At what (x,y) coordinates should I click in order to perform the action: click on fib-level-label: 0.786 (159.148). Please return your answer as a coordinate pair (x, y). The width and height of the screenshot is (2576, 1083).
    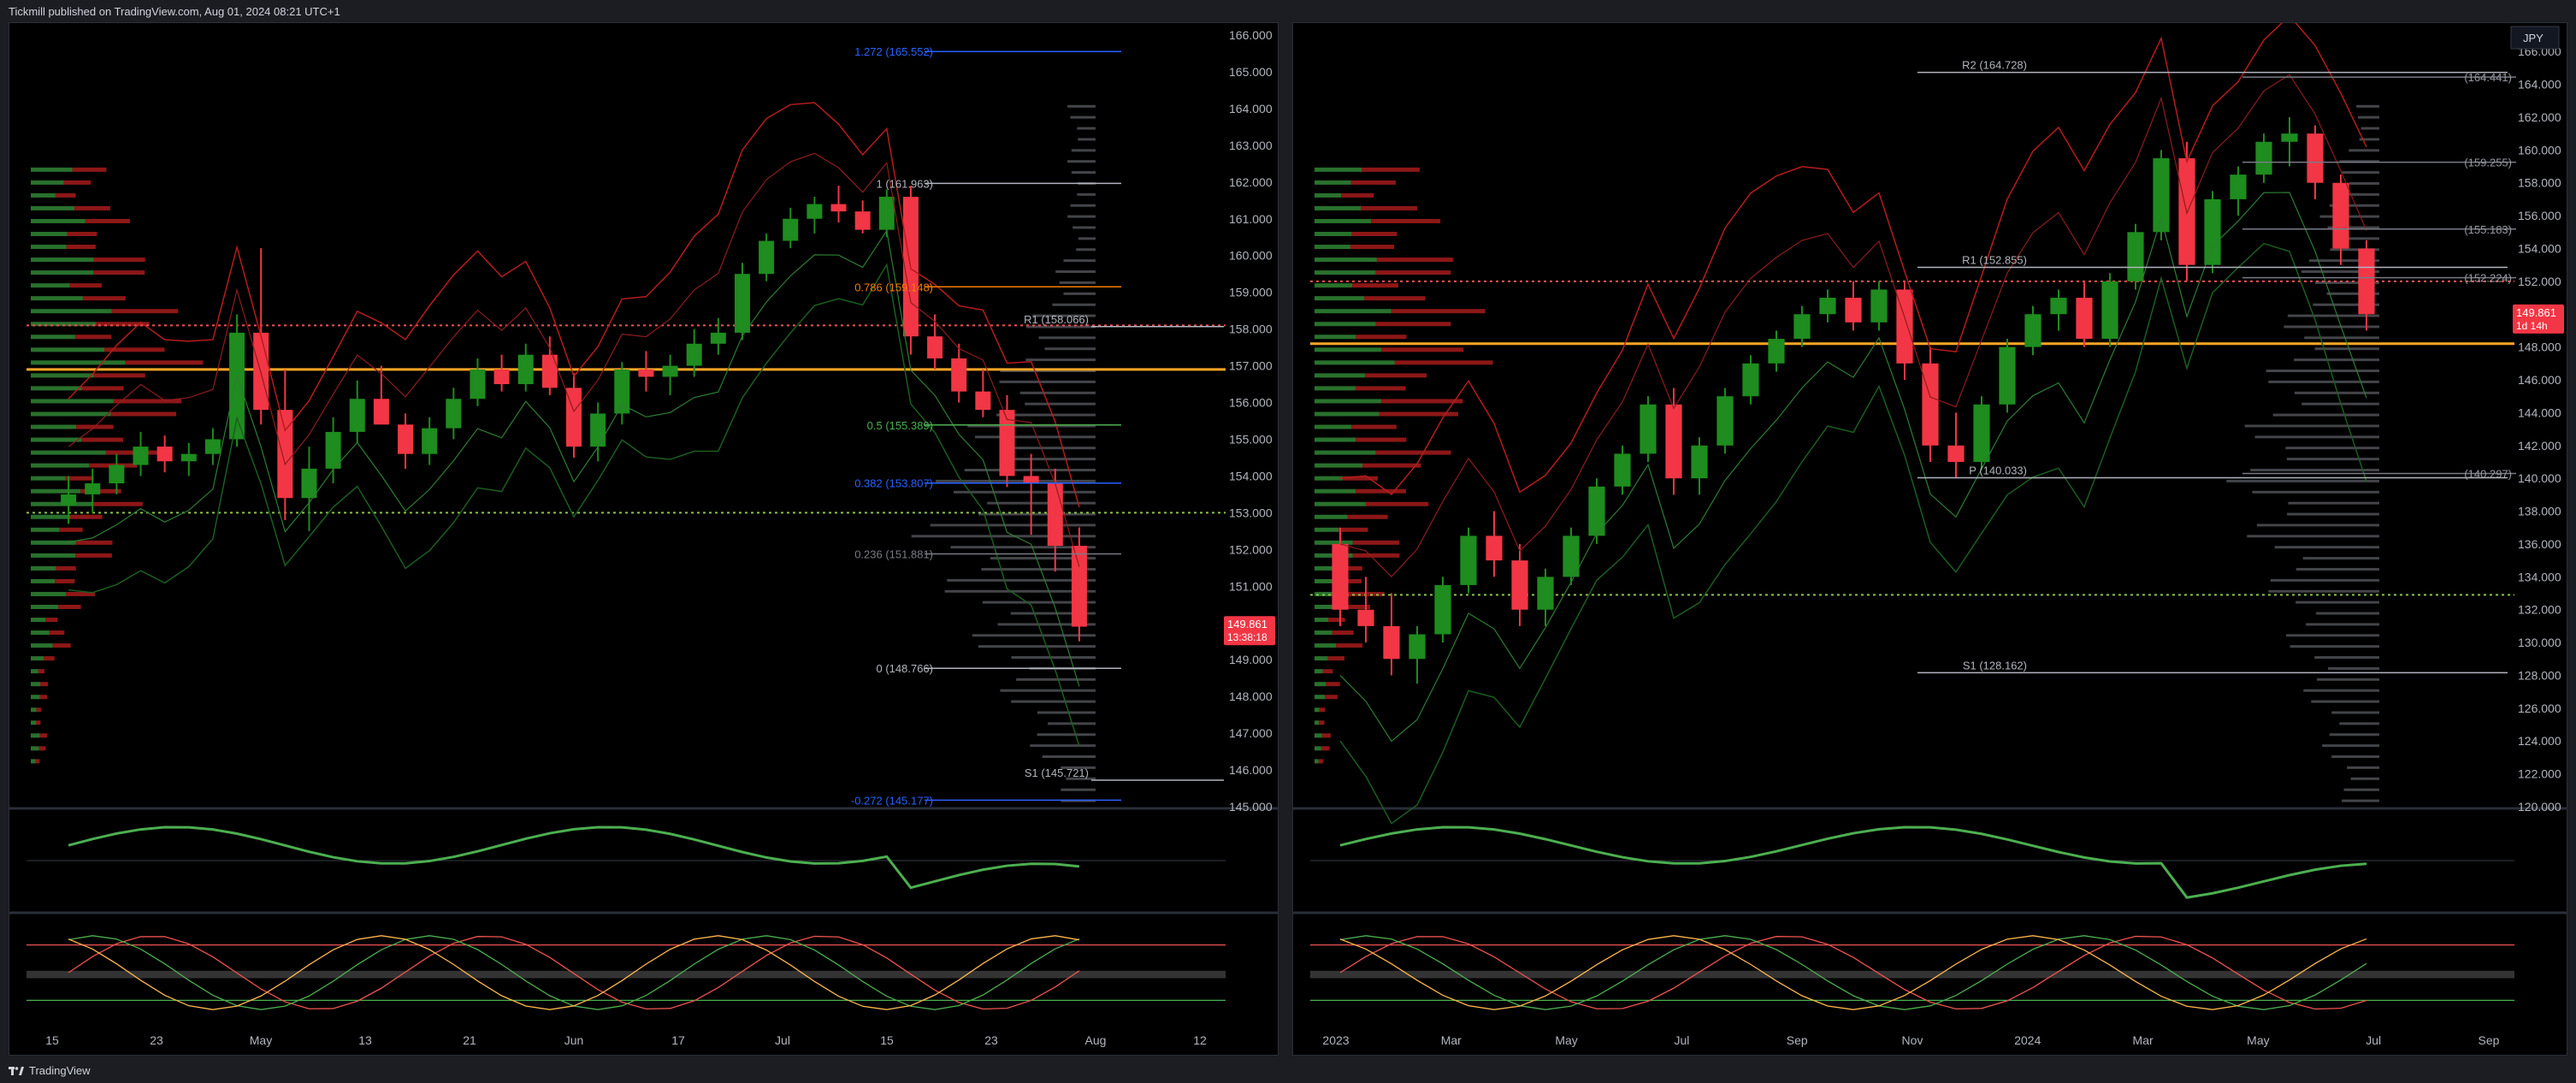
    Looking at the image, I should click on (893, 287).